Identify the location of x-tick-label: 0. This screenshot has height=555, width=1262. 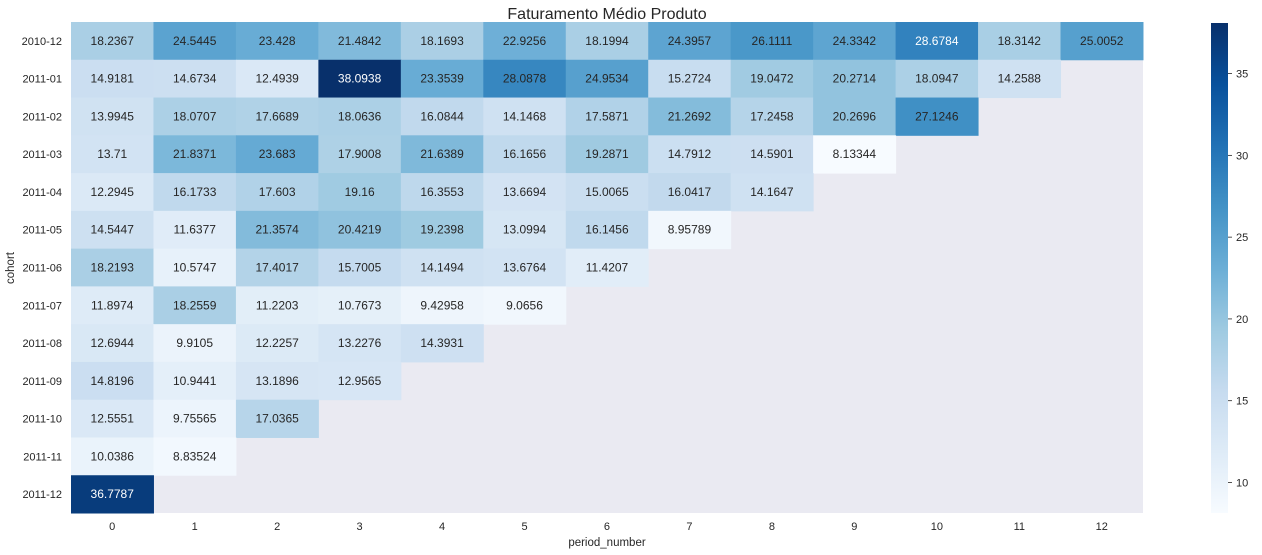
(112, 527).